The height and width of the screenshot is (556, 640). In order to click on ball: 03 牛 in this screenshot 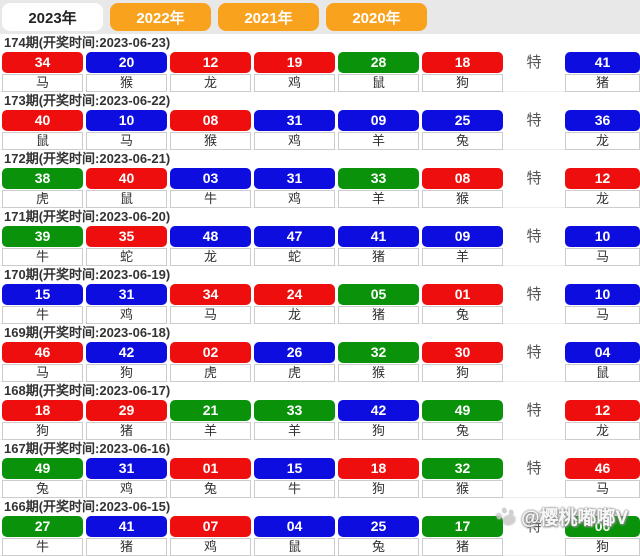, I will do `click(210, 188)`.